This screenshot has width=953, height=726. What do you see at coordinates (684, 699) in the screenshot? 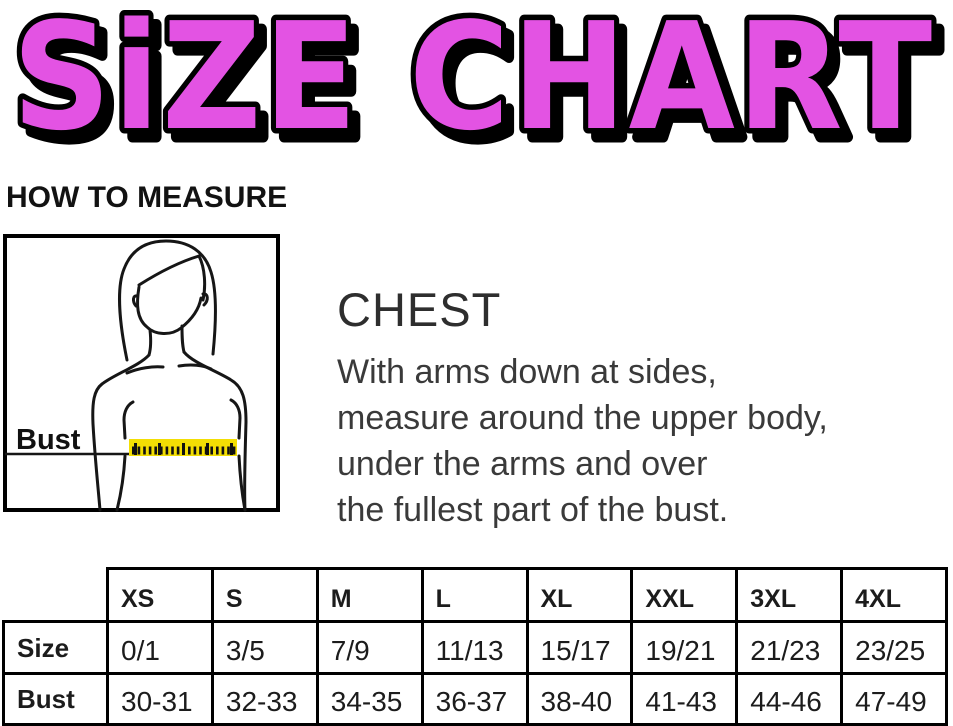
I see `bust-value-cell: 41-43` at bounding box center [684, 699].